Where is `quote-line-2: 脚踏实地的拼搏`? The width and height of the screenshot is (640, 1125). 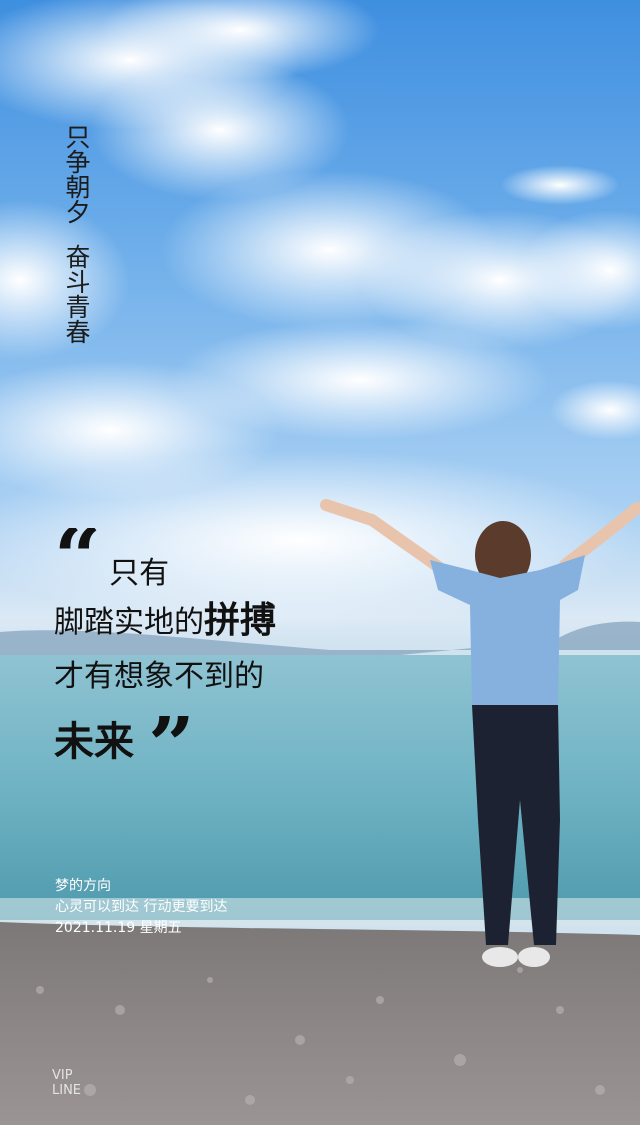 quote-line-2: 脚踏实地的拼搏 is located at coordinates (224, 621).